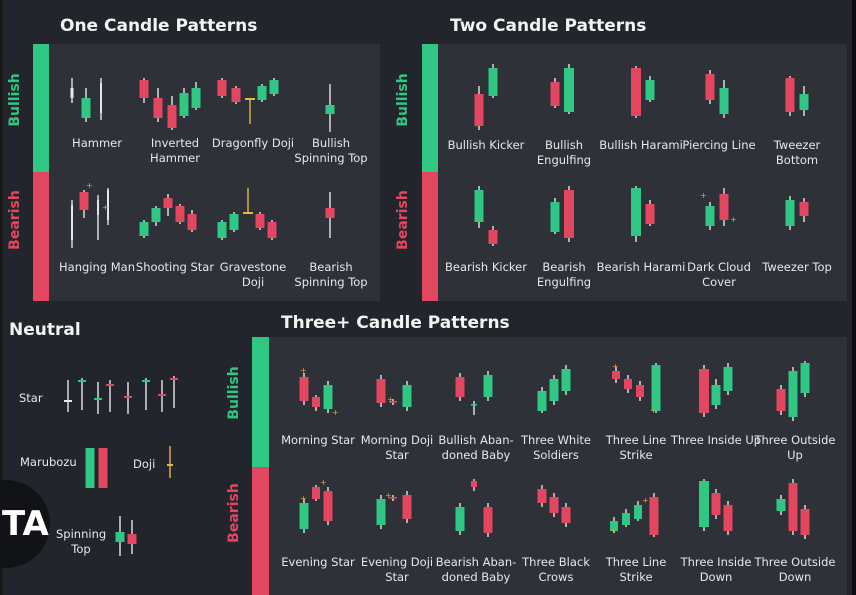 This screenshot has width=856, height=595. What do you see at coordinates (486, 267) in the screenshot?
I see `pattern-label: Bearish Kicker` at bounding box center [486, 267].